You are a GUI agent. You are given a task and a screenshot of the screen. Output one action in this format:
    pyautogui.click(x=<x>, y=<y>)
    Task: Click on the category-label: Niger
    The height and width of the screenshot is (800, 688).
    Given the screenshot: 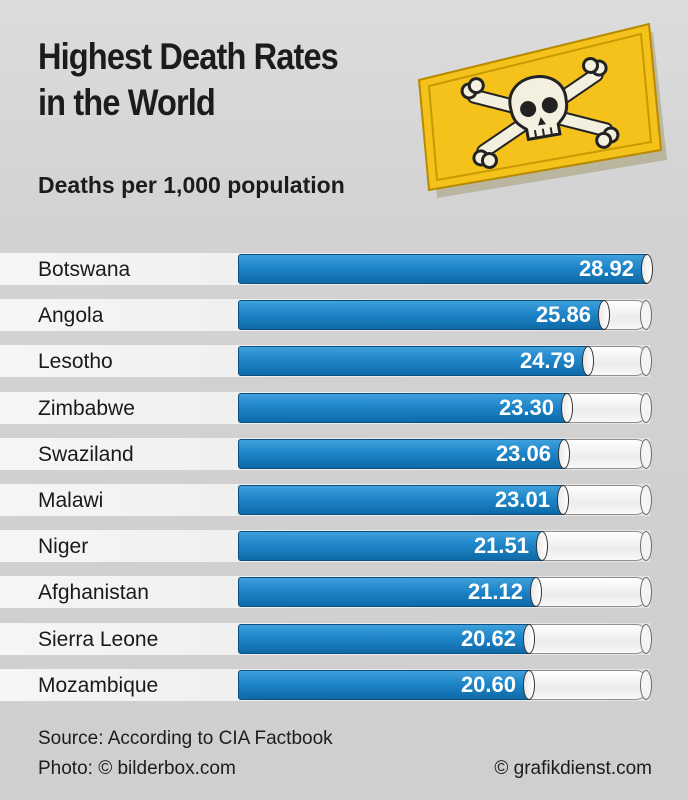 What is the action you would take?
    pyautogui.click(x=63, y=546)
    